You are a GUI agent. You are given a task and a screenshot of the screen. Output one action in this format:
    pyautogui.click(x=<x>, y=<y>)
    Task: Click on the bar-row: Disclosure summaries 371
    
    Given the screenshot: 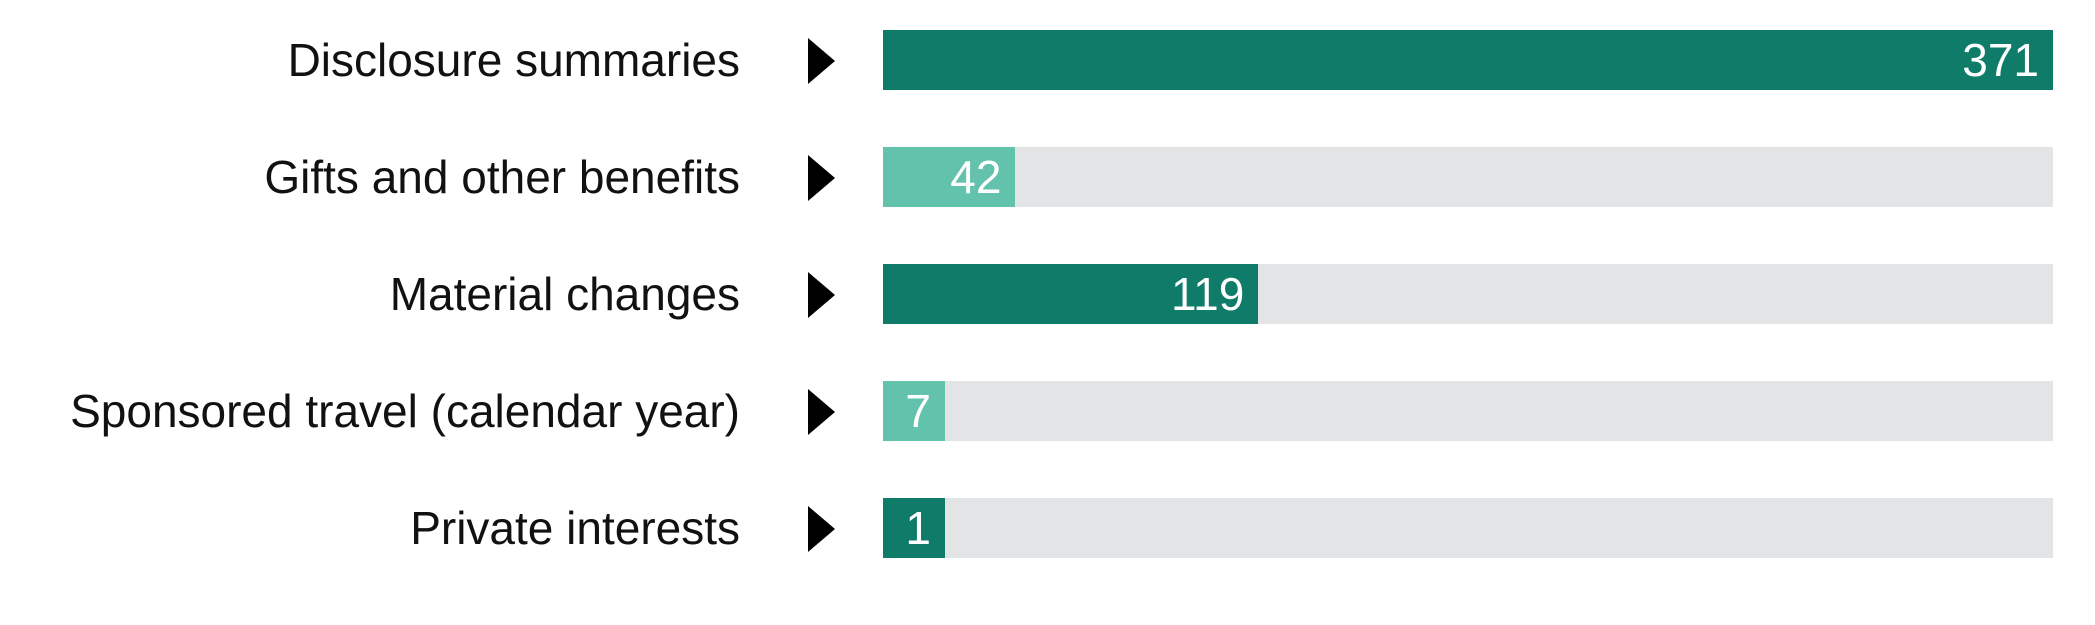 What is the action you would take?
    pyautogui.click(x=1047, y=60)
    